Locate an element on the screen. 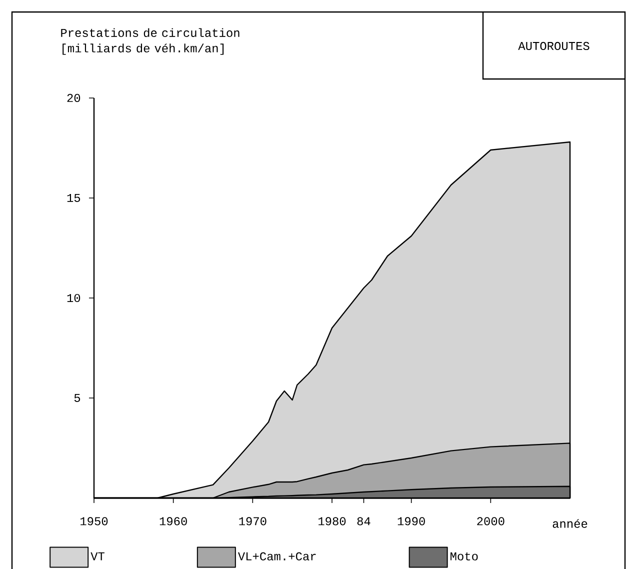 Image resolution: width=632 pixels, height=569 pixels. y-tick-label: 15 is located at coordinates (73, 198).